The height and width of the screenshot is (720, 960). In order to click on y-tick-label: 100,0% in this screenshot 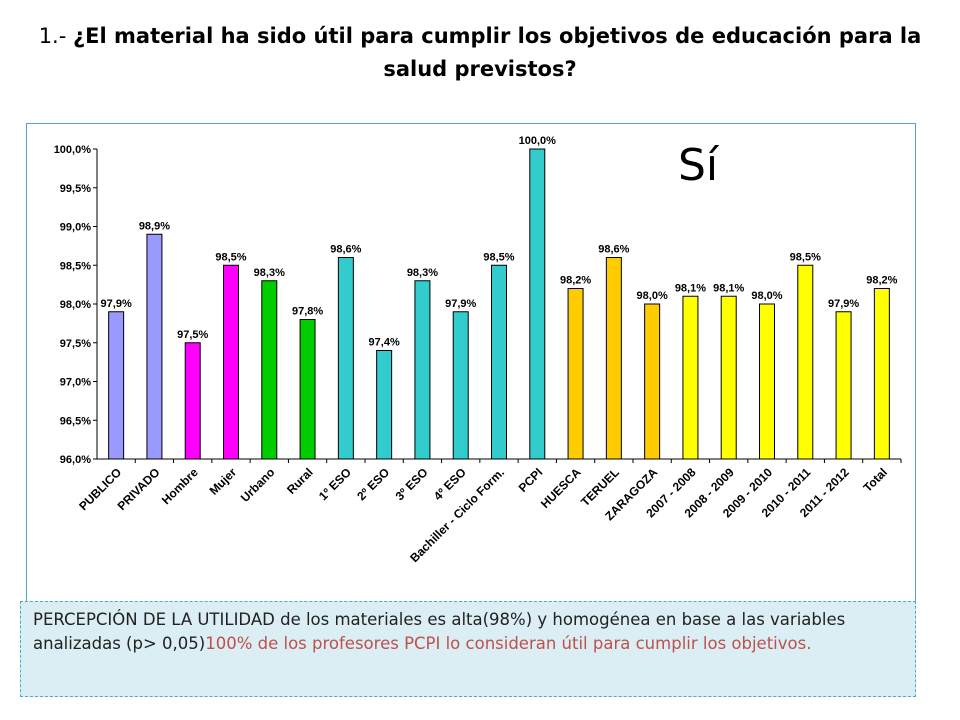, I will do `click(73, 150)`.